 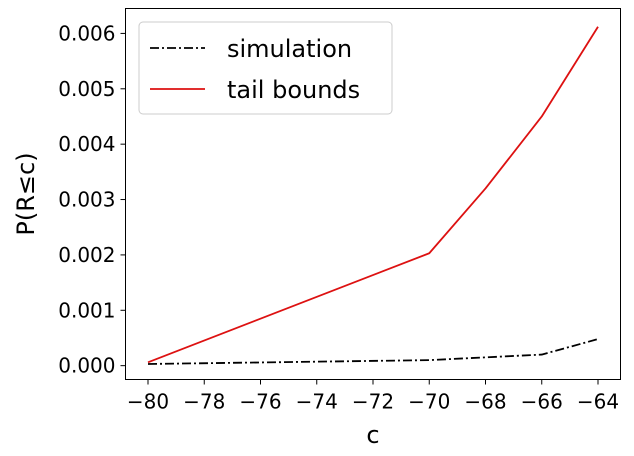 What do you see at coordinates (86, 33) in the screenshot?
I see `y-tick-label: 0.006` at bounding box center [86, 33].